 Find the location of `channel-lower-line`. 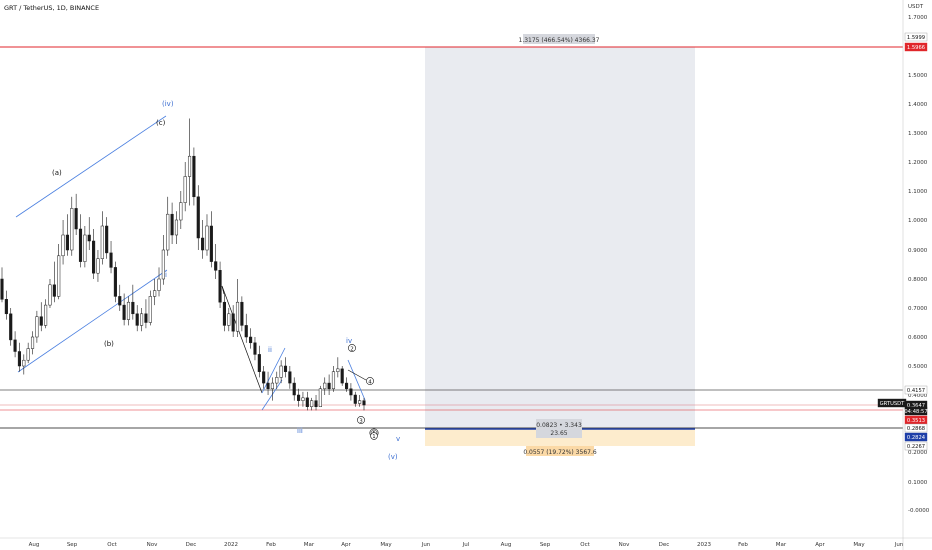

channel-lower-line is located at coordinates (92, 321).